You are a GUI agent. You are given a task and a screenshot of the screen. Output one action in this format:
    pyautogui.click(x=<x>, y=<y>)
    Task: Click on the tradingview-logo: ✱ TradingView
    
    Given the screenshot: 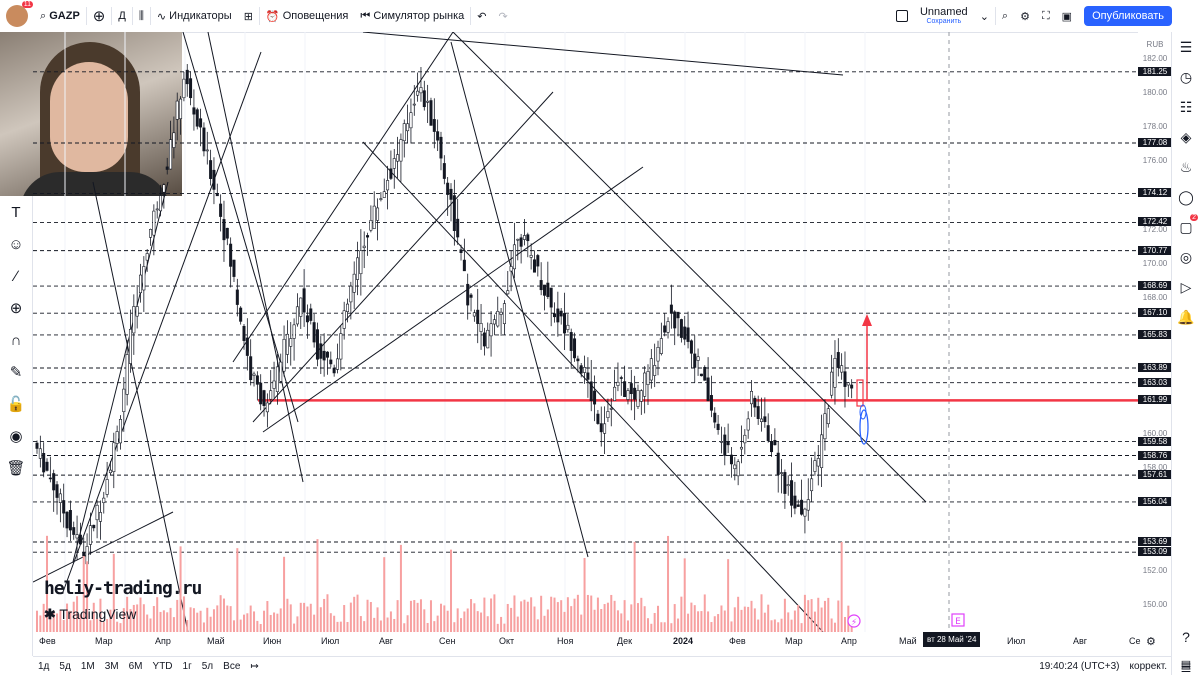 What is the action you would take?
    pyautogui.click(x=90, y=614)
    